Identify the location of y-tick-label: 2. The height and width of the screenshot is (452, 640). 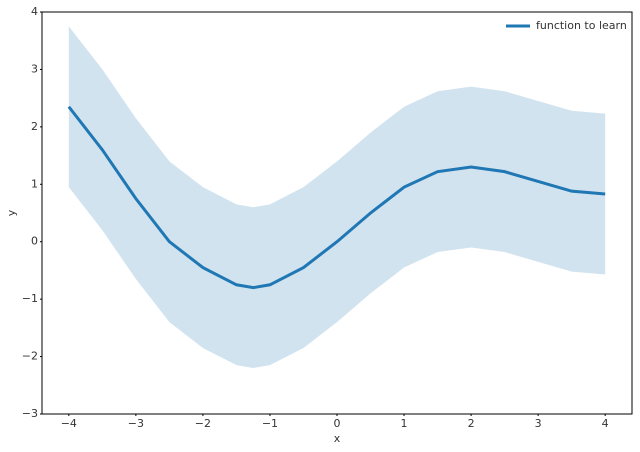
(34, 126).